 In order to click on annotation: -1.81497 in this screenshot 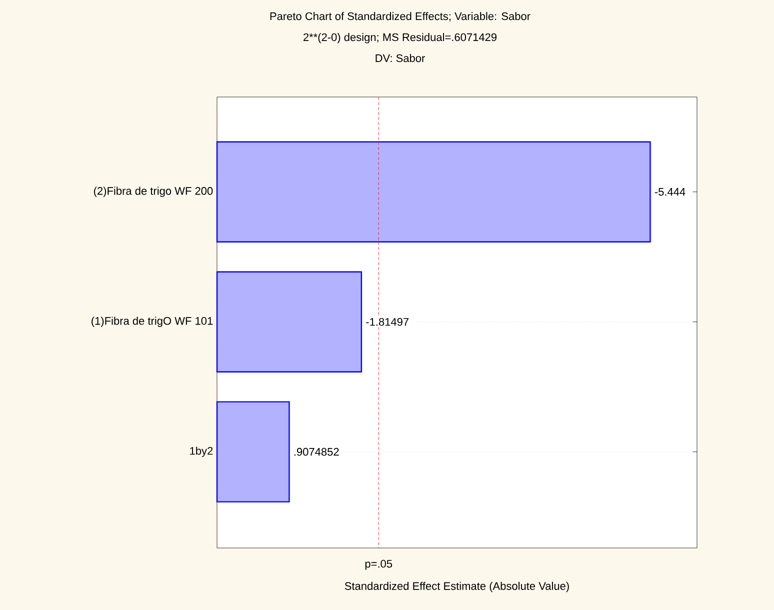, I will do `click(387, 322)`.